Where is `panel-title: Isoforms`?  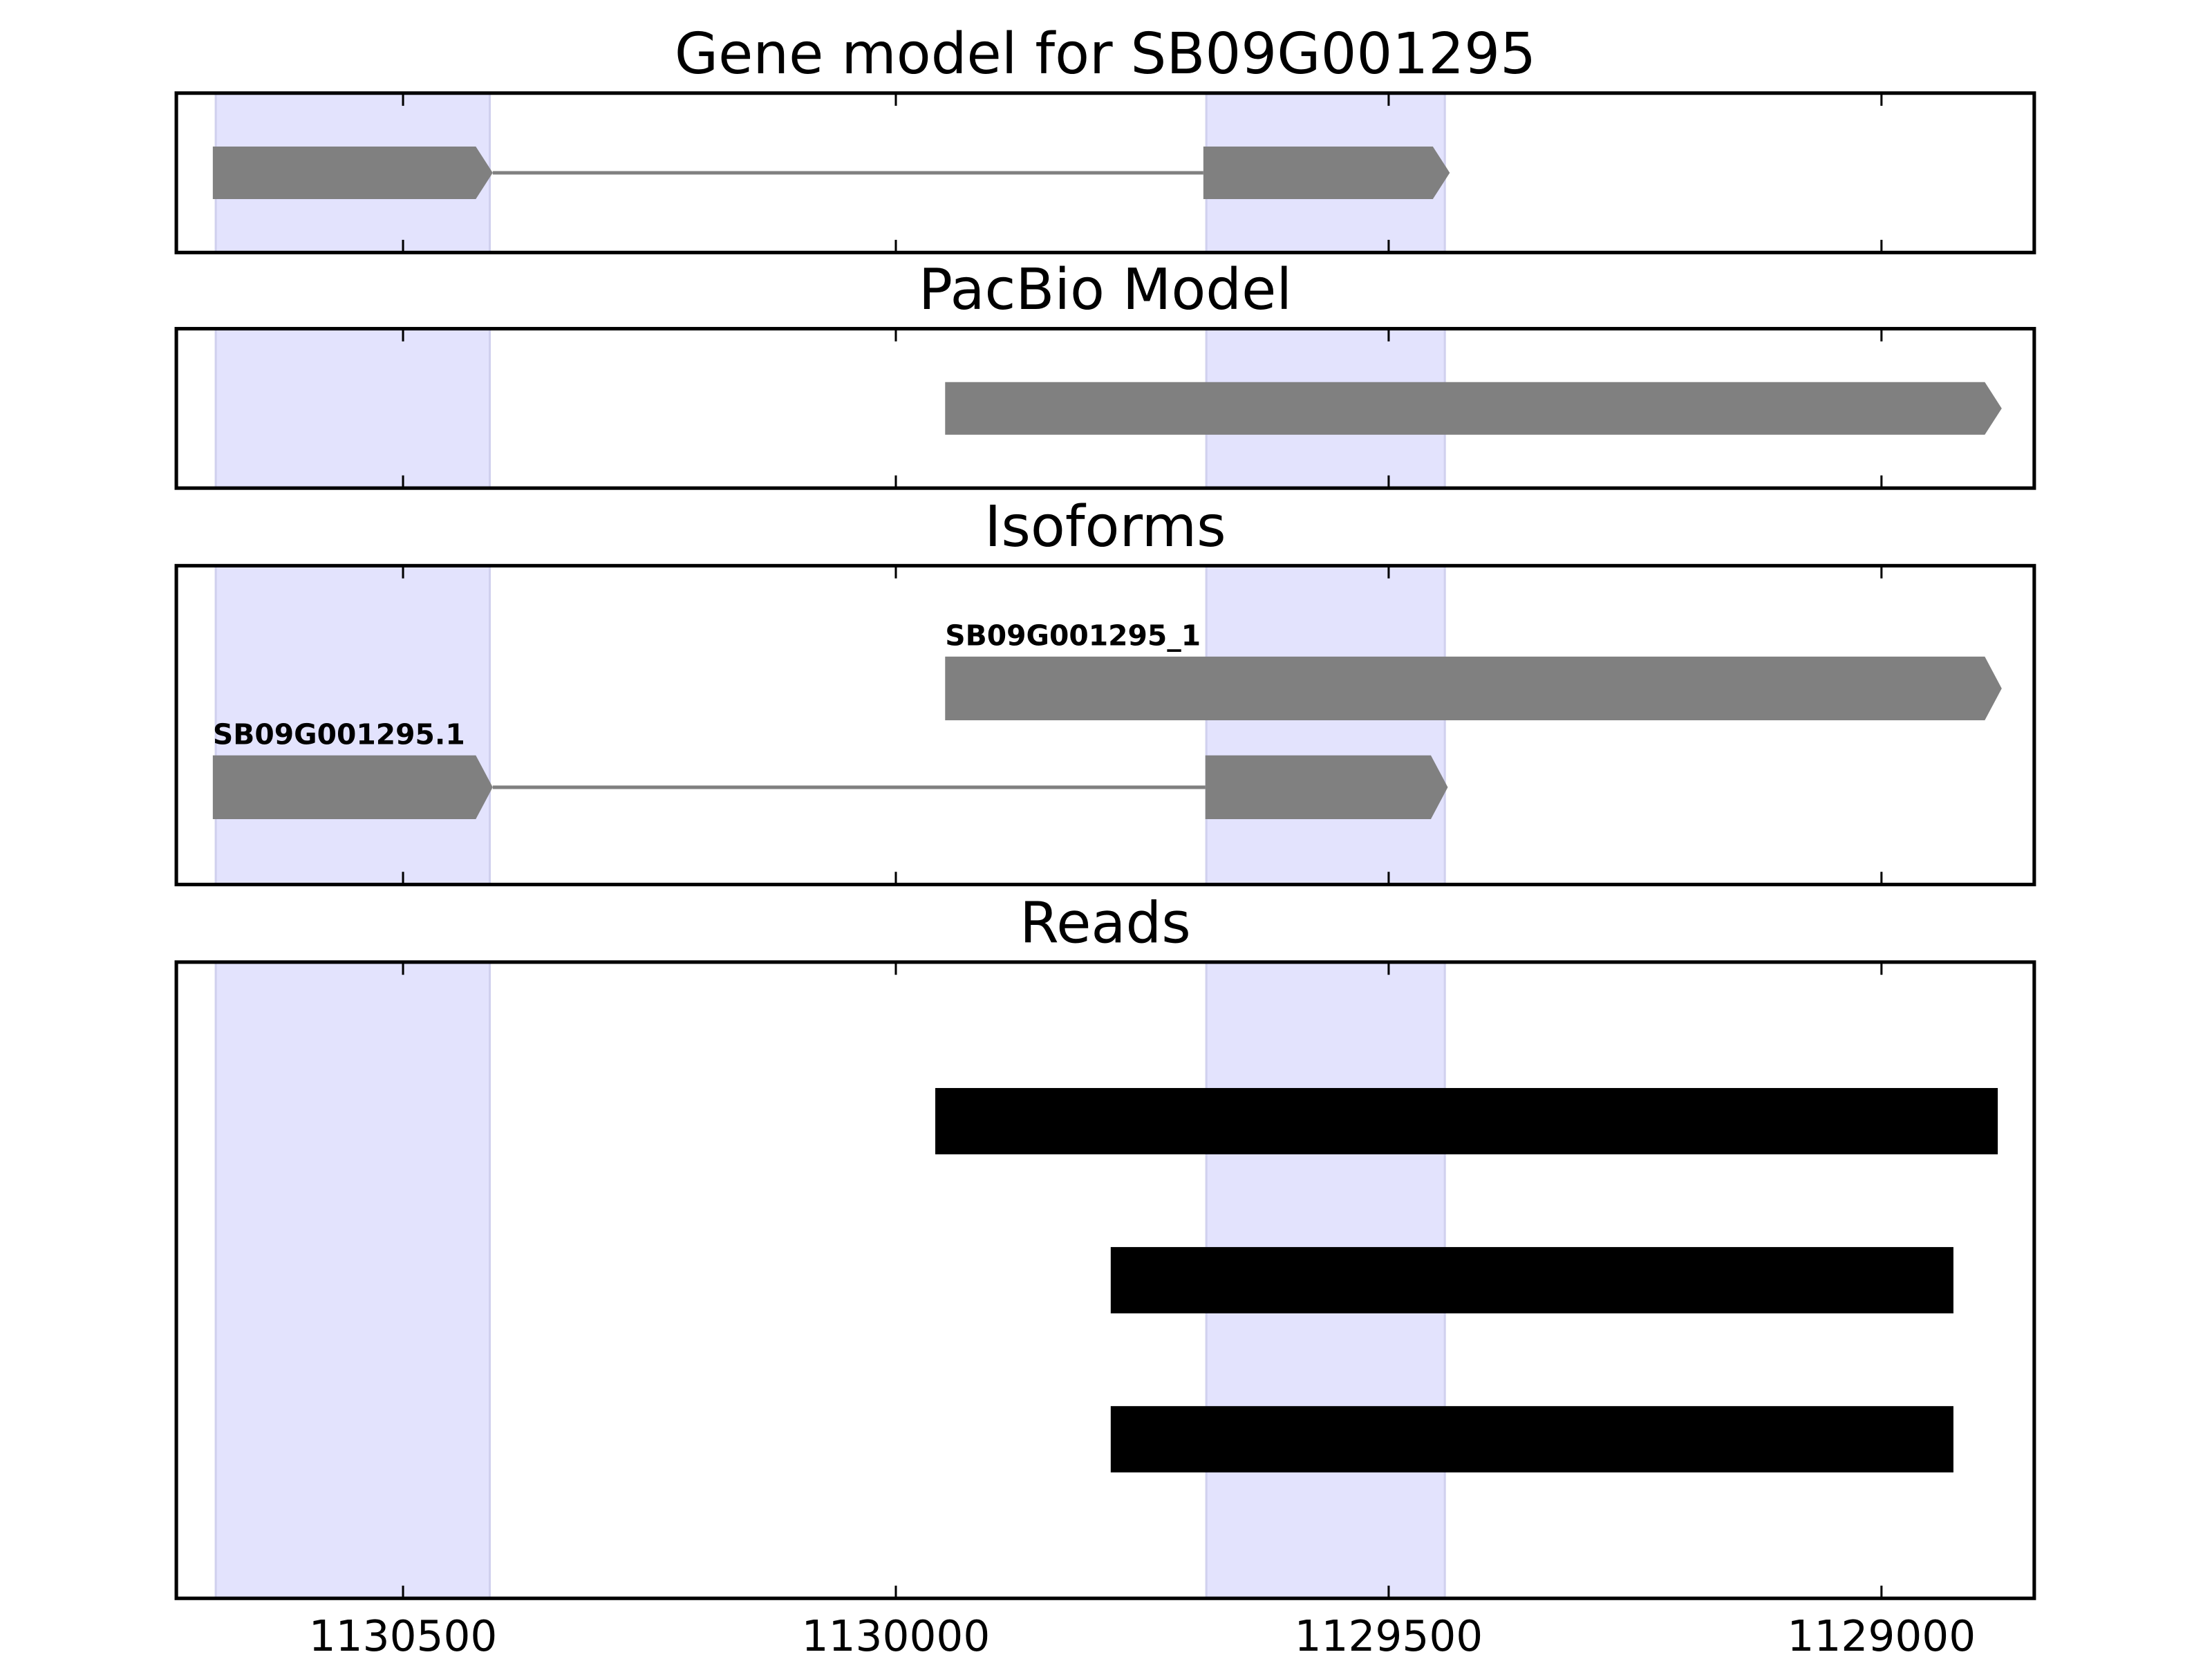
panel-title: Isoforms is located at coordinates (1105, 527).